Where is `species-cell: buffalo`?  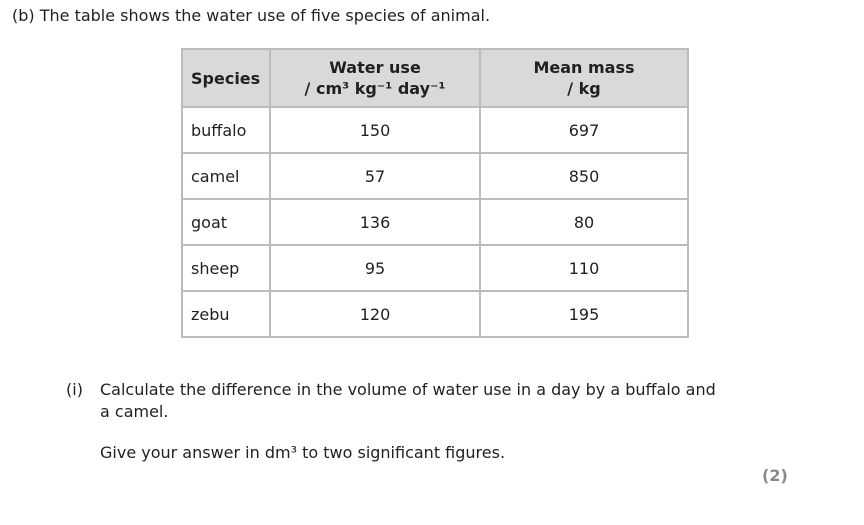 species-cell: buffalo is located at coordinates (226, 130).